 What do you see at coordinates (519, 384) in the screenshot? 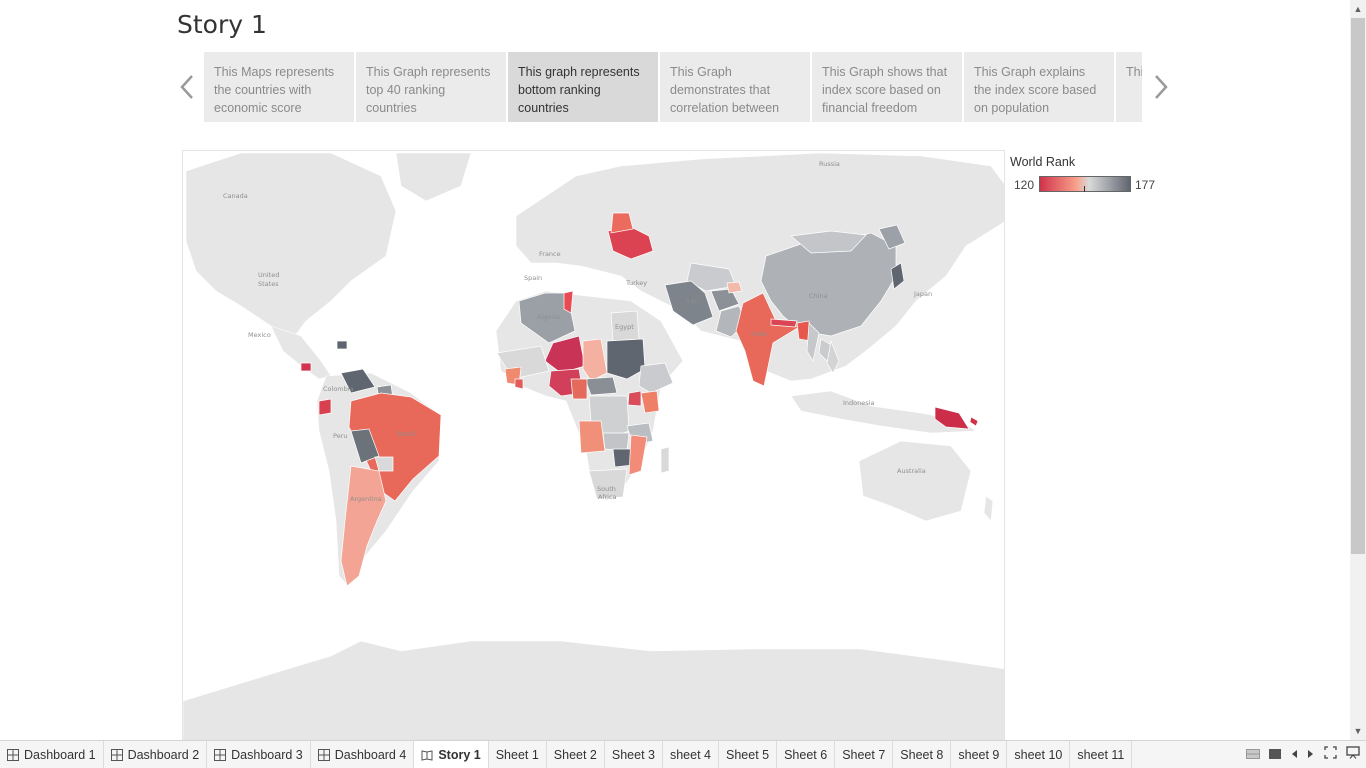
I see `country-liberia` at bounding box center [519, 384].